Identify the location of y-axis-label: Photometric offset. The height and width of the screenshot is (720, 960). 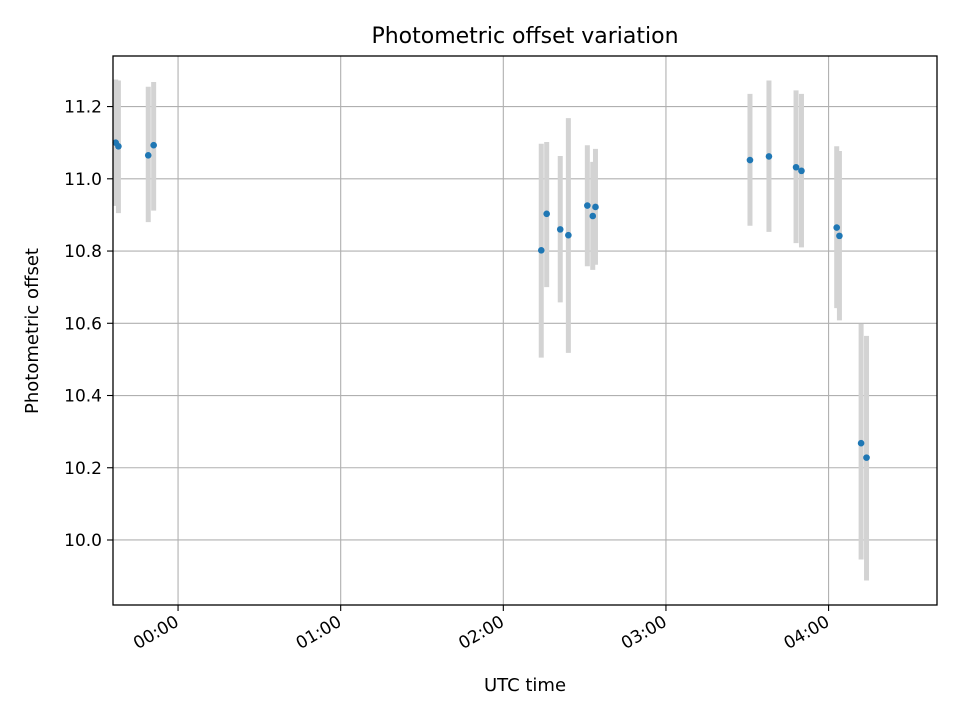
(32, 331).